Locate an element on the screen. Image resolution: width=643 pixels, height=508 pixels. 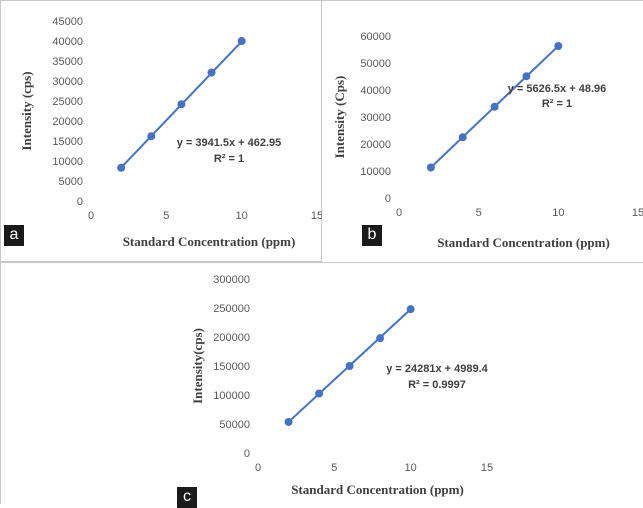
chart-a-ytick-4: 20000 is located at coordinates (67, 122).